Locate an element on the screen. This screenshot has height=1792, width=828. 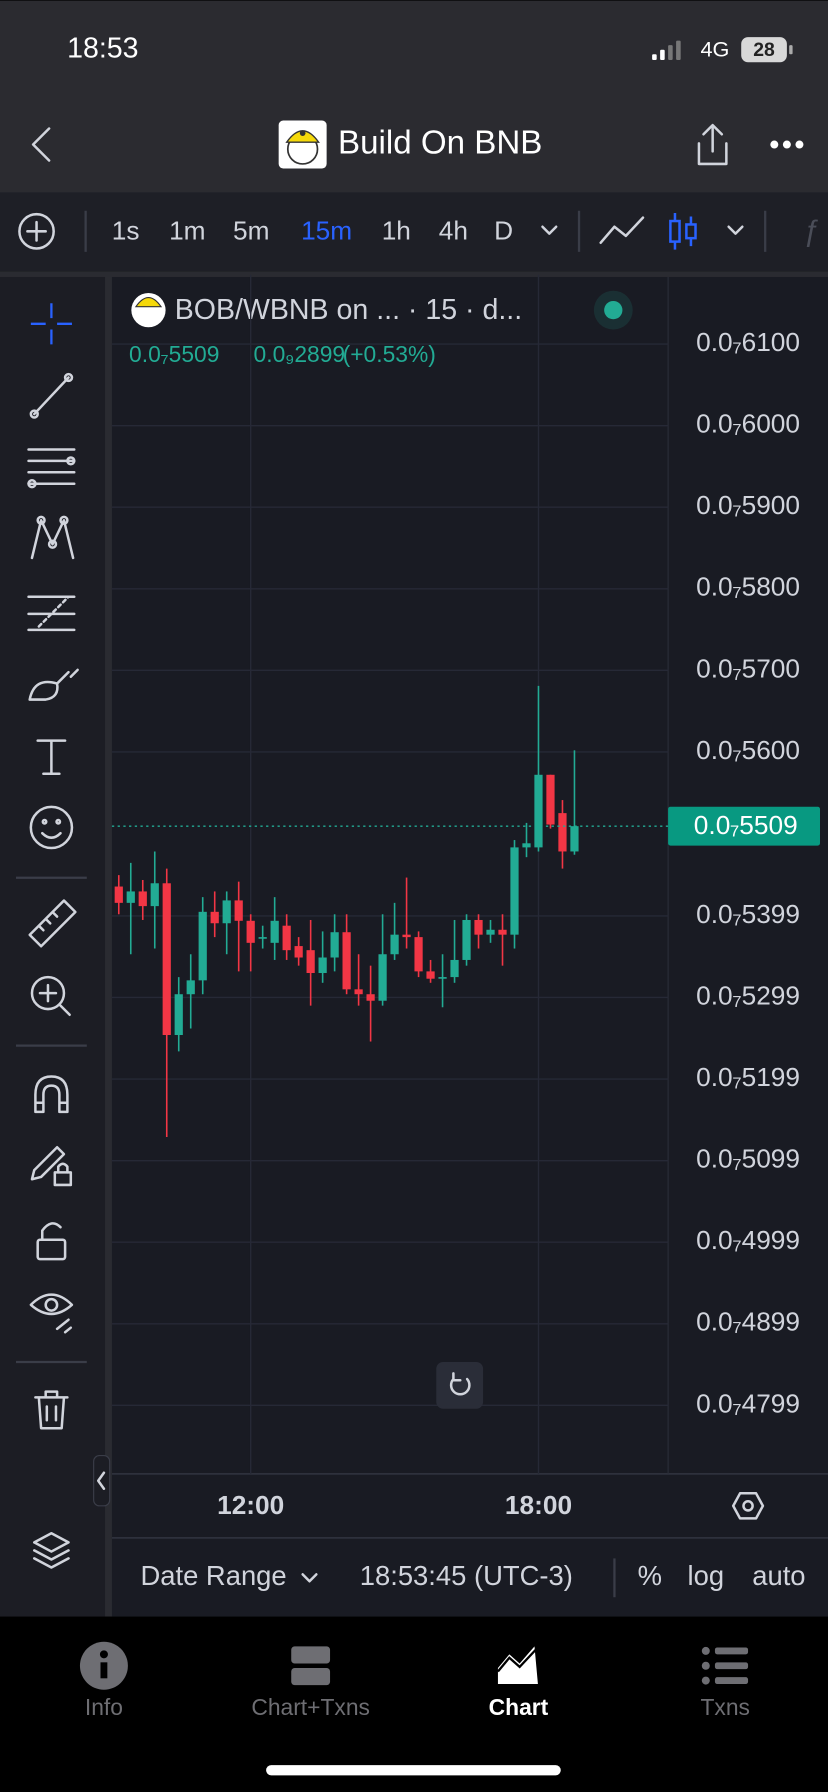
y-tick-label: 0.0₇4899 is located at coordinates (748, 1322).